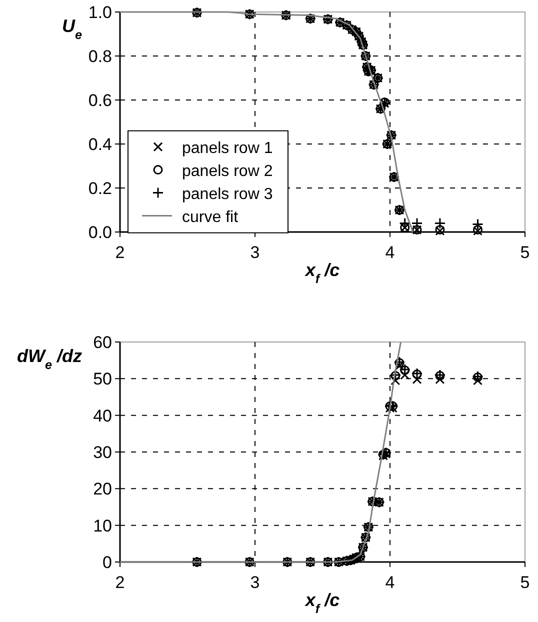 The width and height of the screenshot is (538, 622). What do you see at coordinates (102, 526) in the screenshot?
I see `y-tick-label: 10` at bounding box center [102, 526].